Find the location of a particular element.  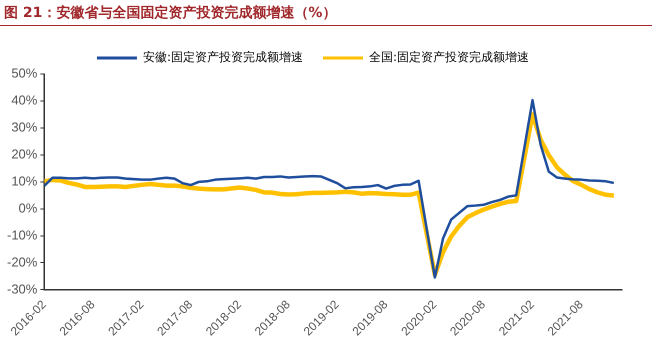

y-tick-label: -30% is located at coordinates (22, 288).